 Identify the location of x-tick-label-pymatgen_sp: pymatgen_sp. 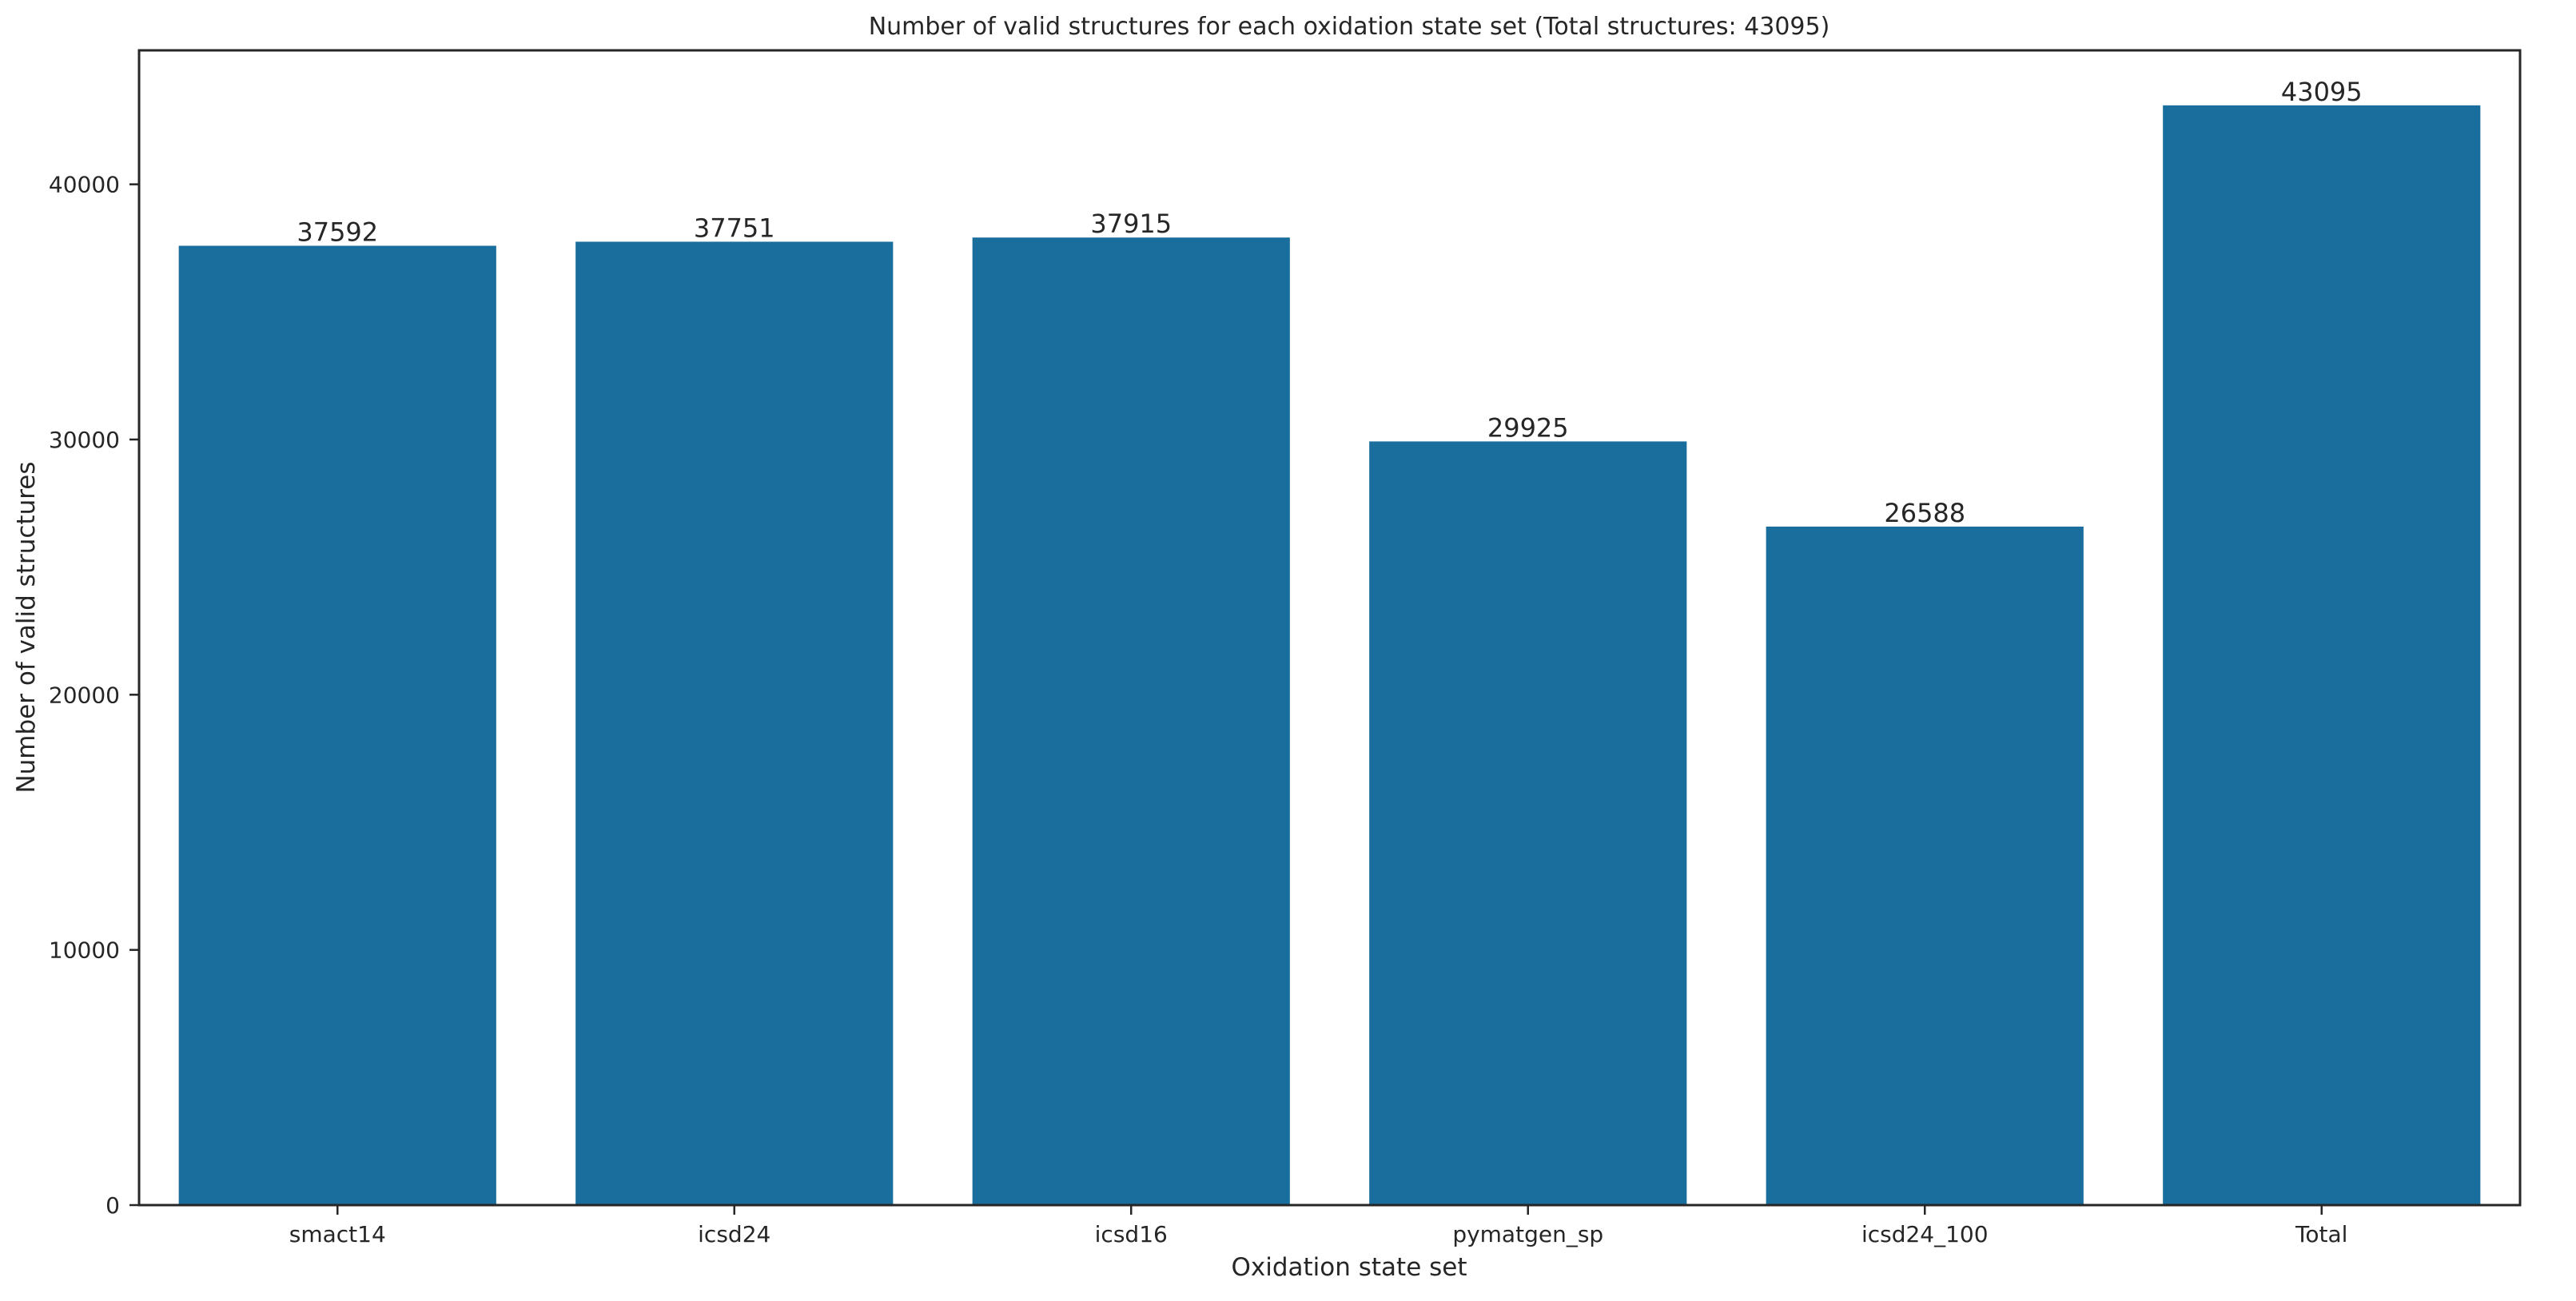
(1527, 1234).